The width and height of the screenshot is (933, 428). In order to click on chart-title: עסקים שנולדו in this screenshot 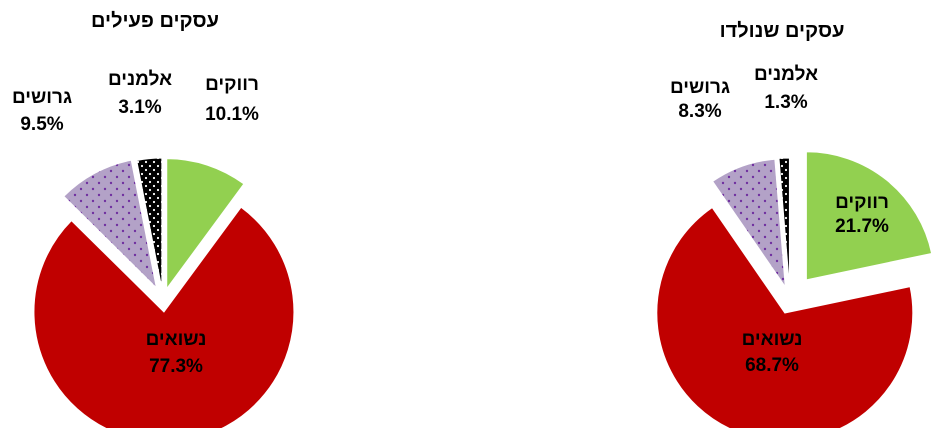, I will do `click(782, 31)`.